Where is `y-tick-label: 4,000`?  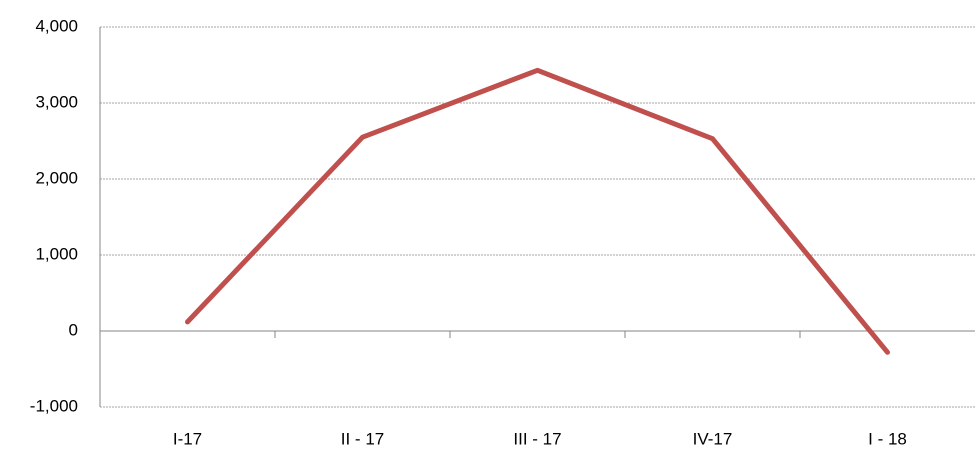
y-tick-label: 4,000 is located at coordinates (56, 25).